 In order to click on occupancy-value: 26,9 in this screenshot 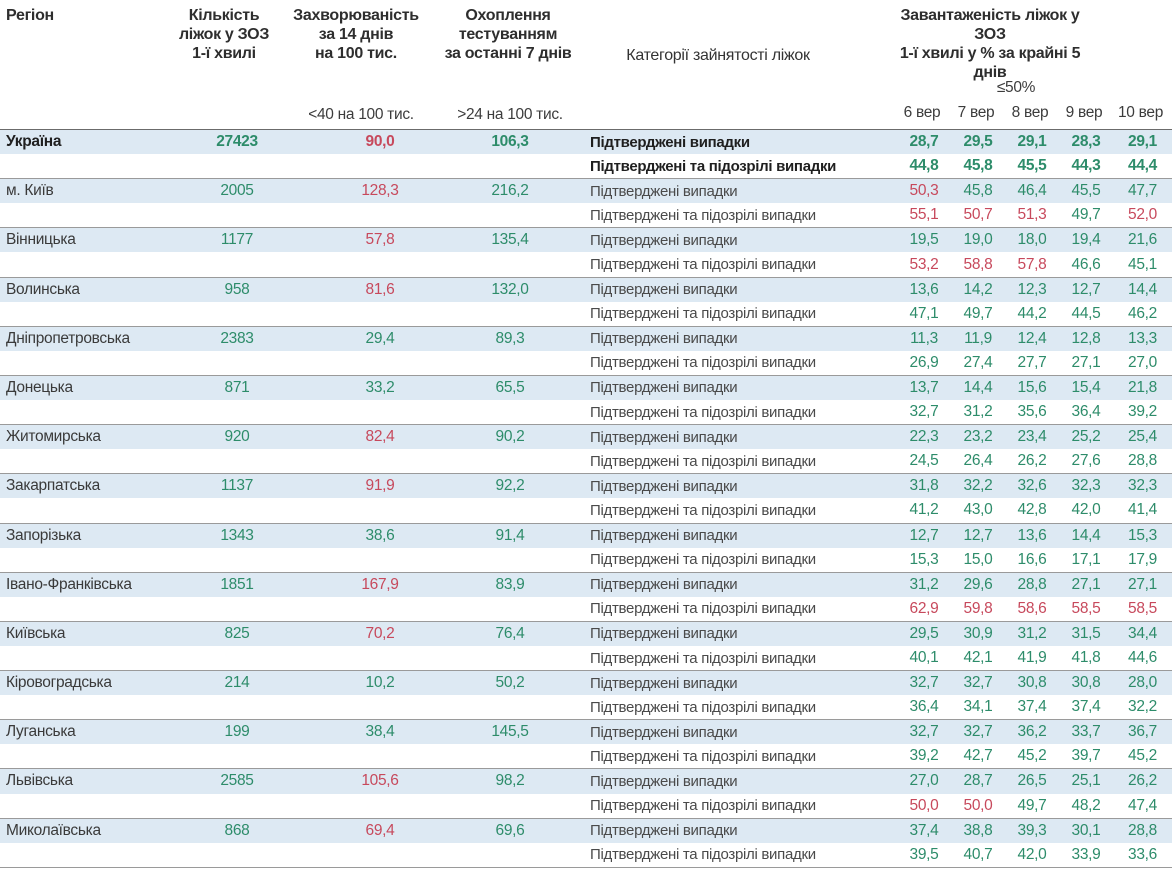, I will do `click(924, 362)`.